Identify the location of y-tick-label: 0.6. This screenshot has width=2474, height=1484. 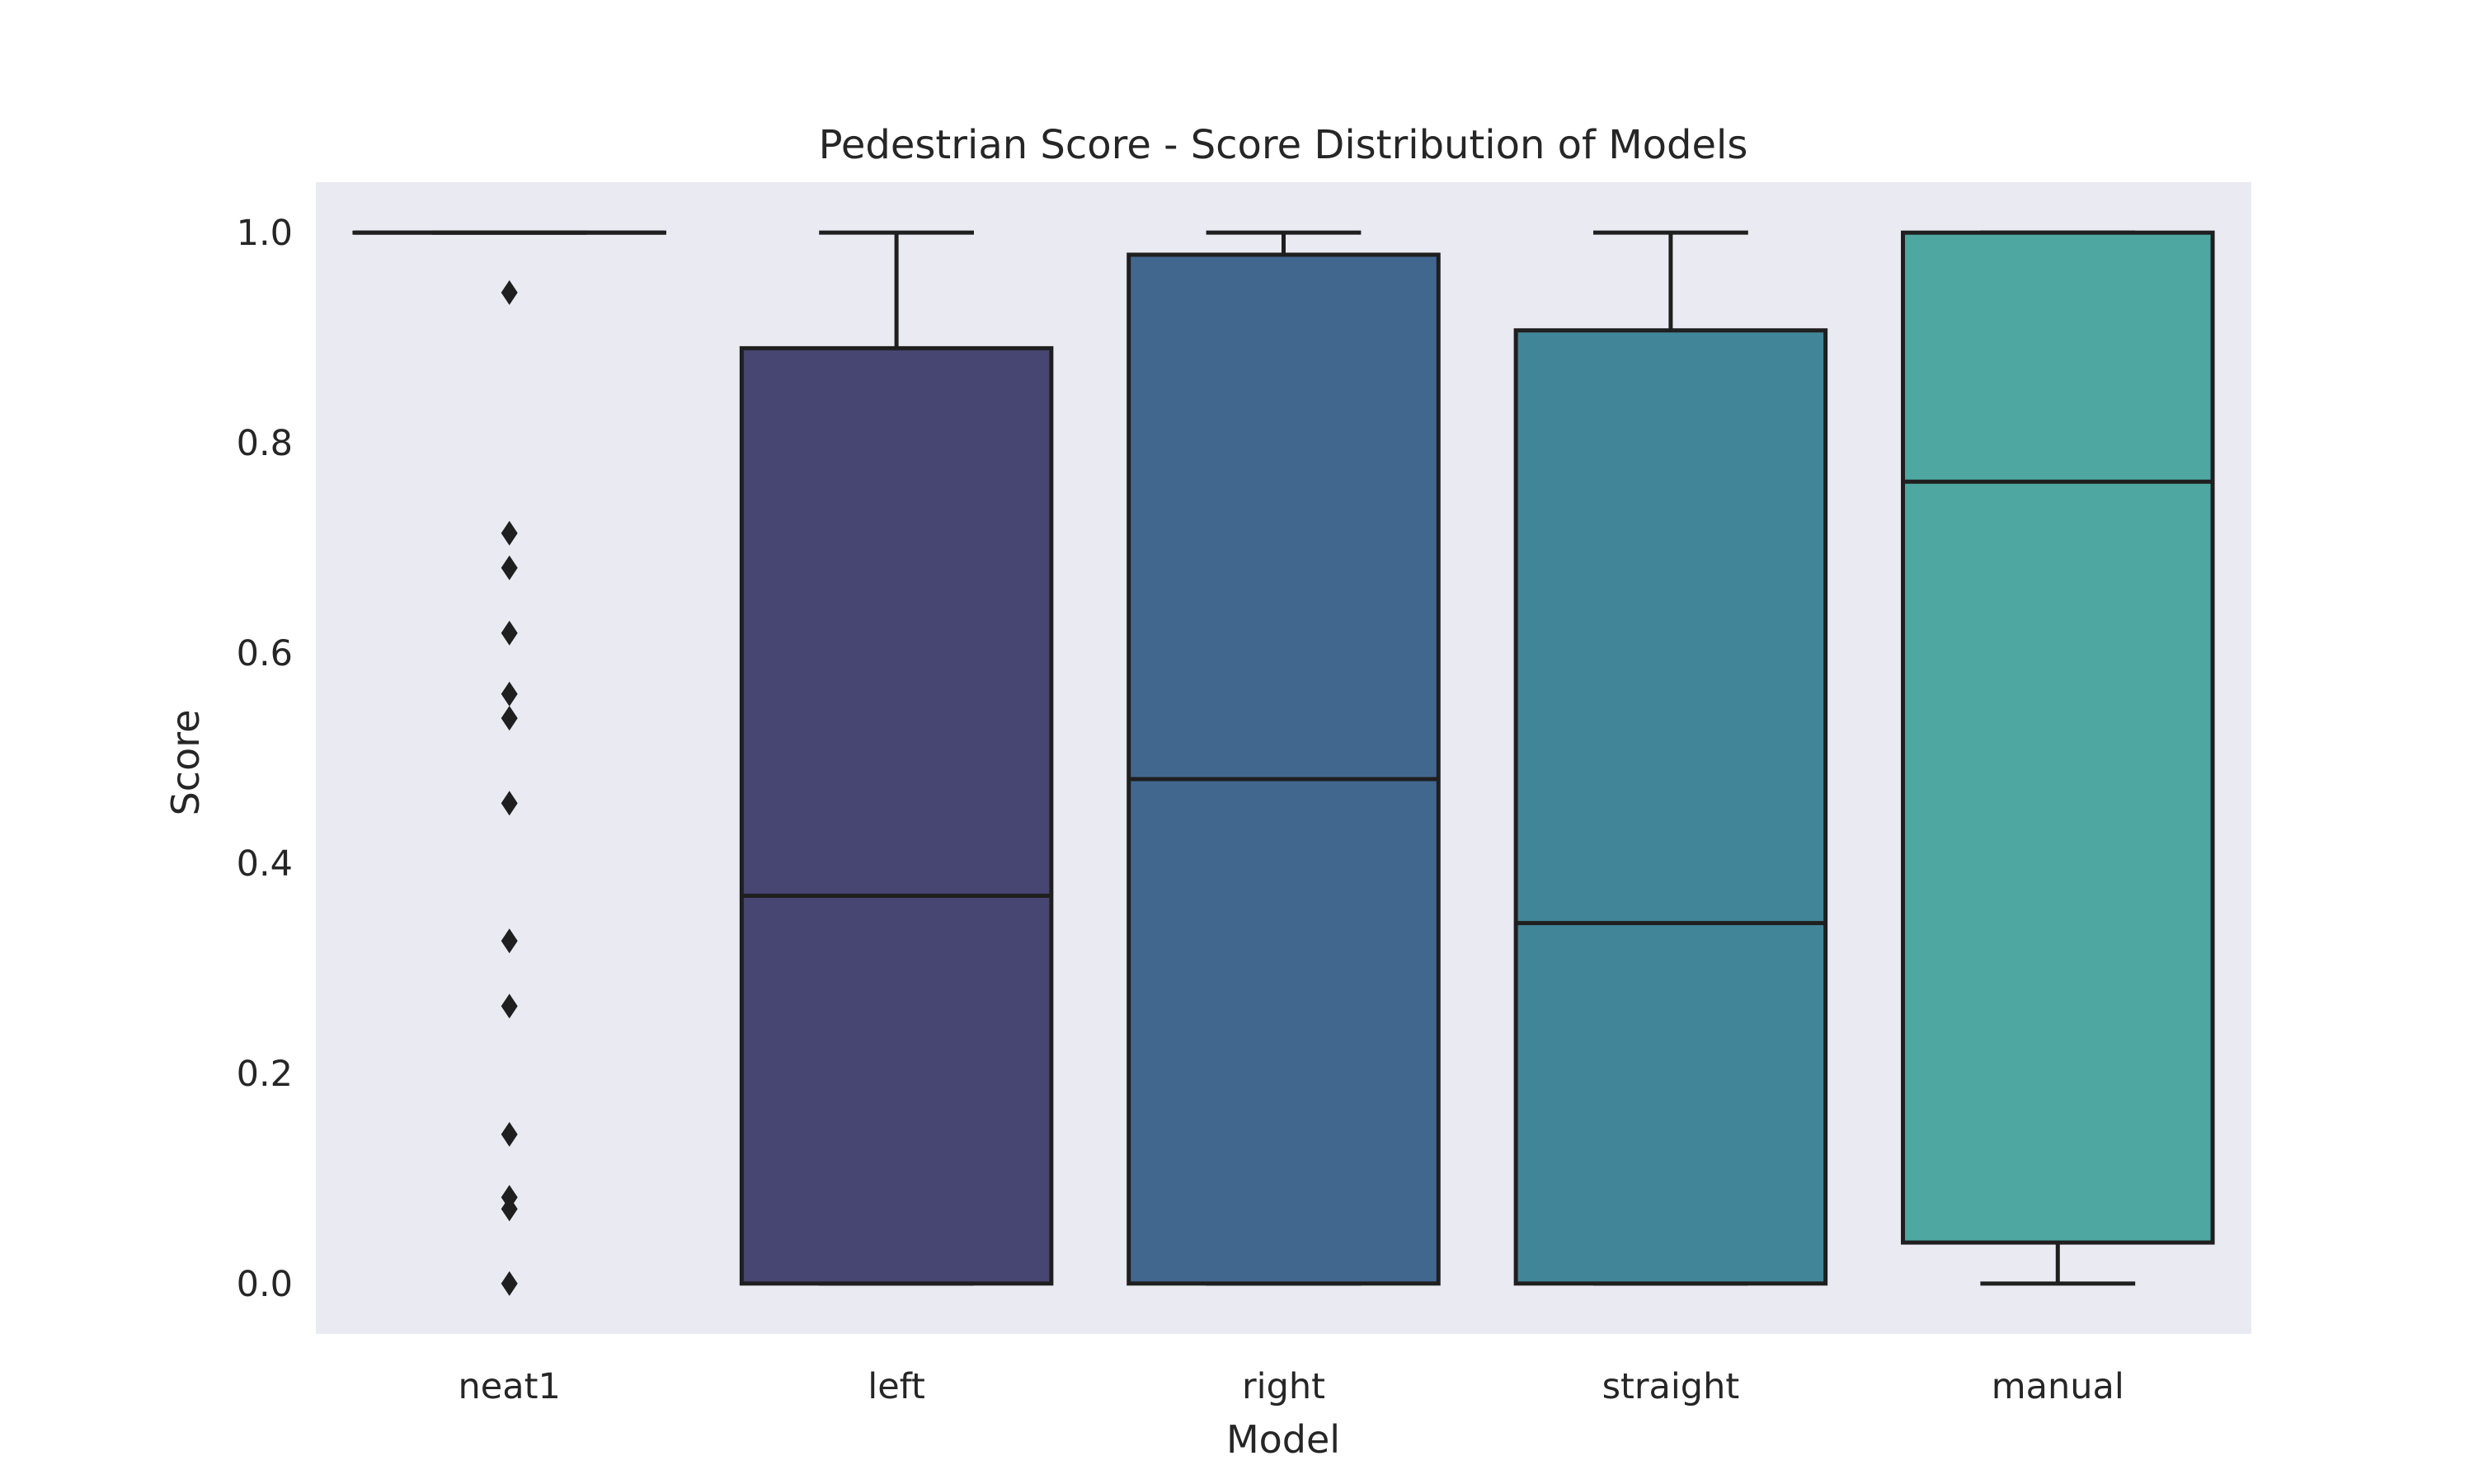
(265, 653).